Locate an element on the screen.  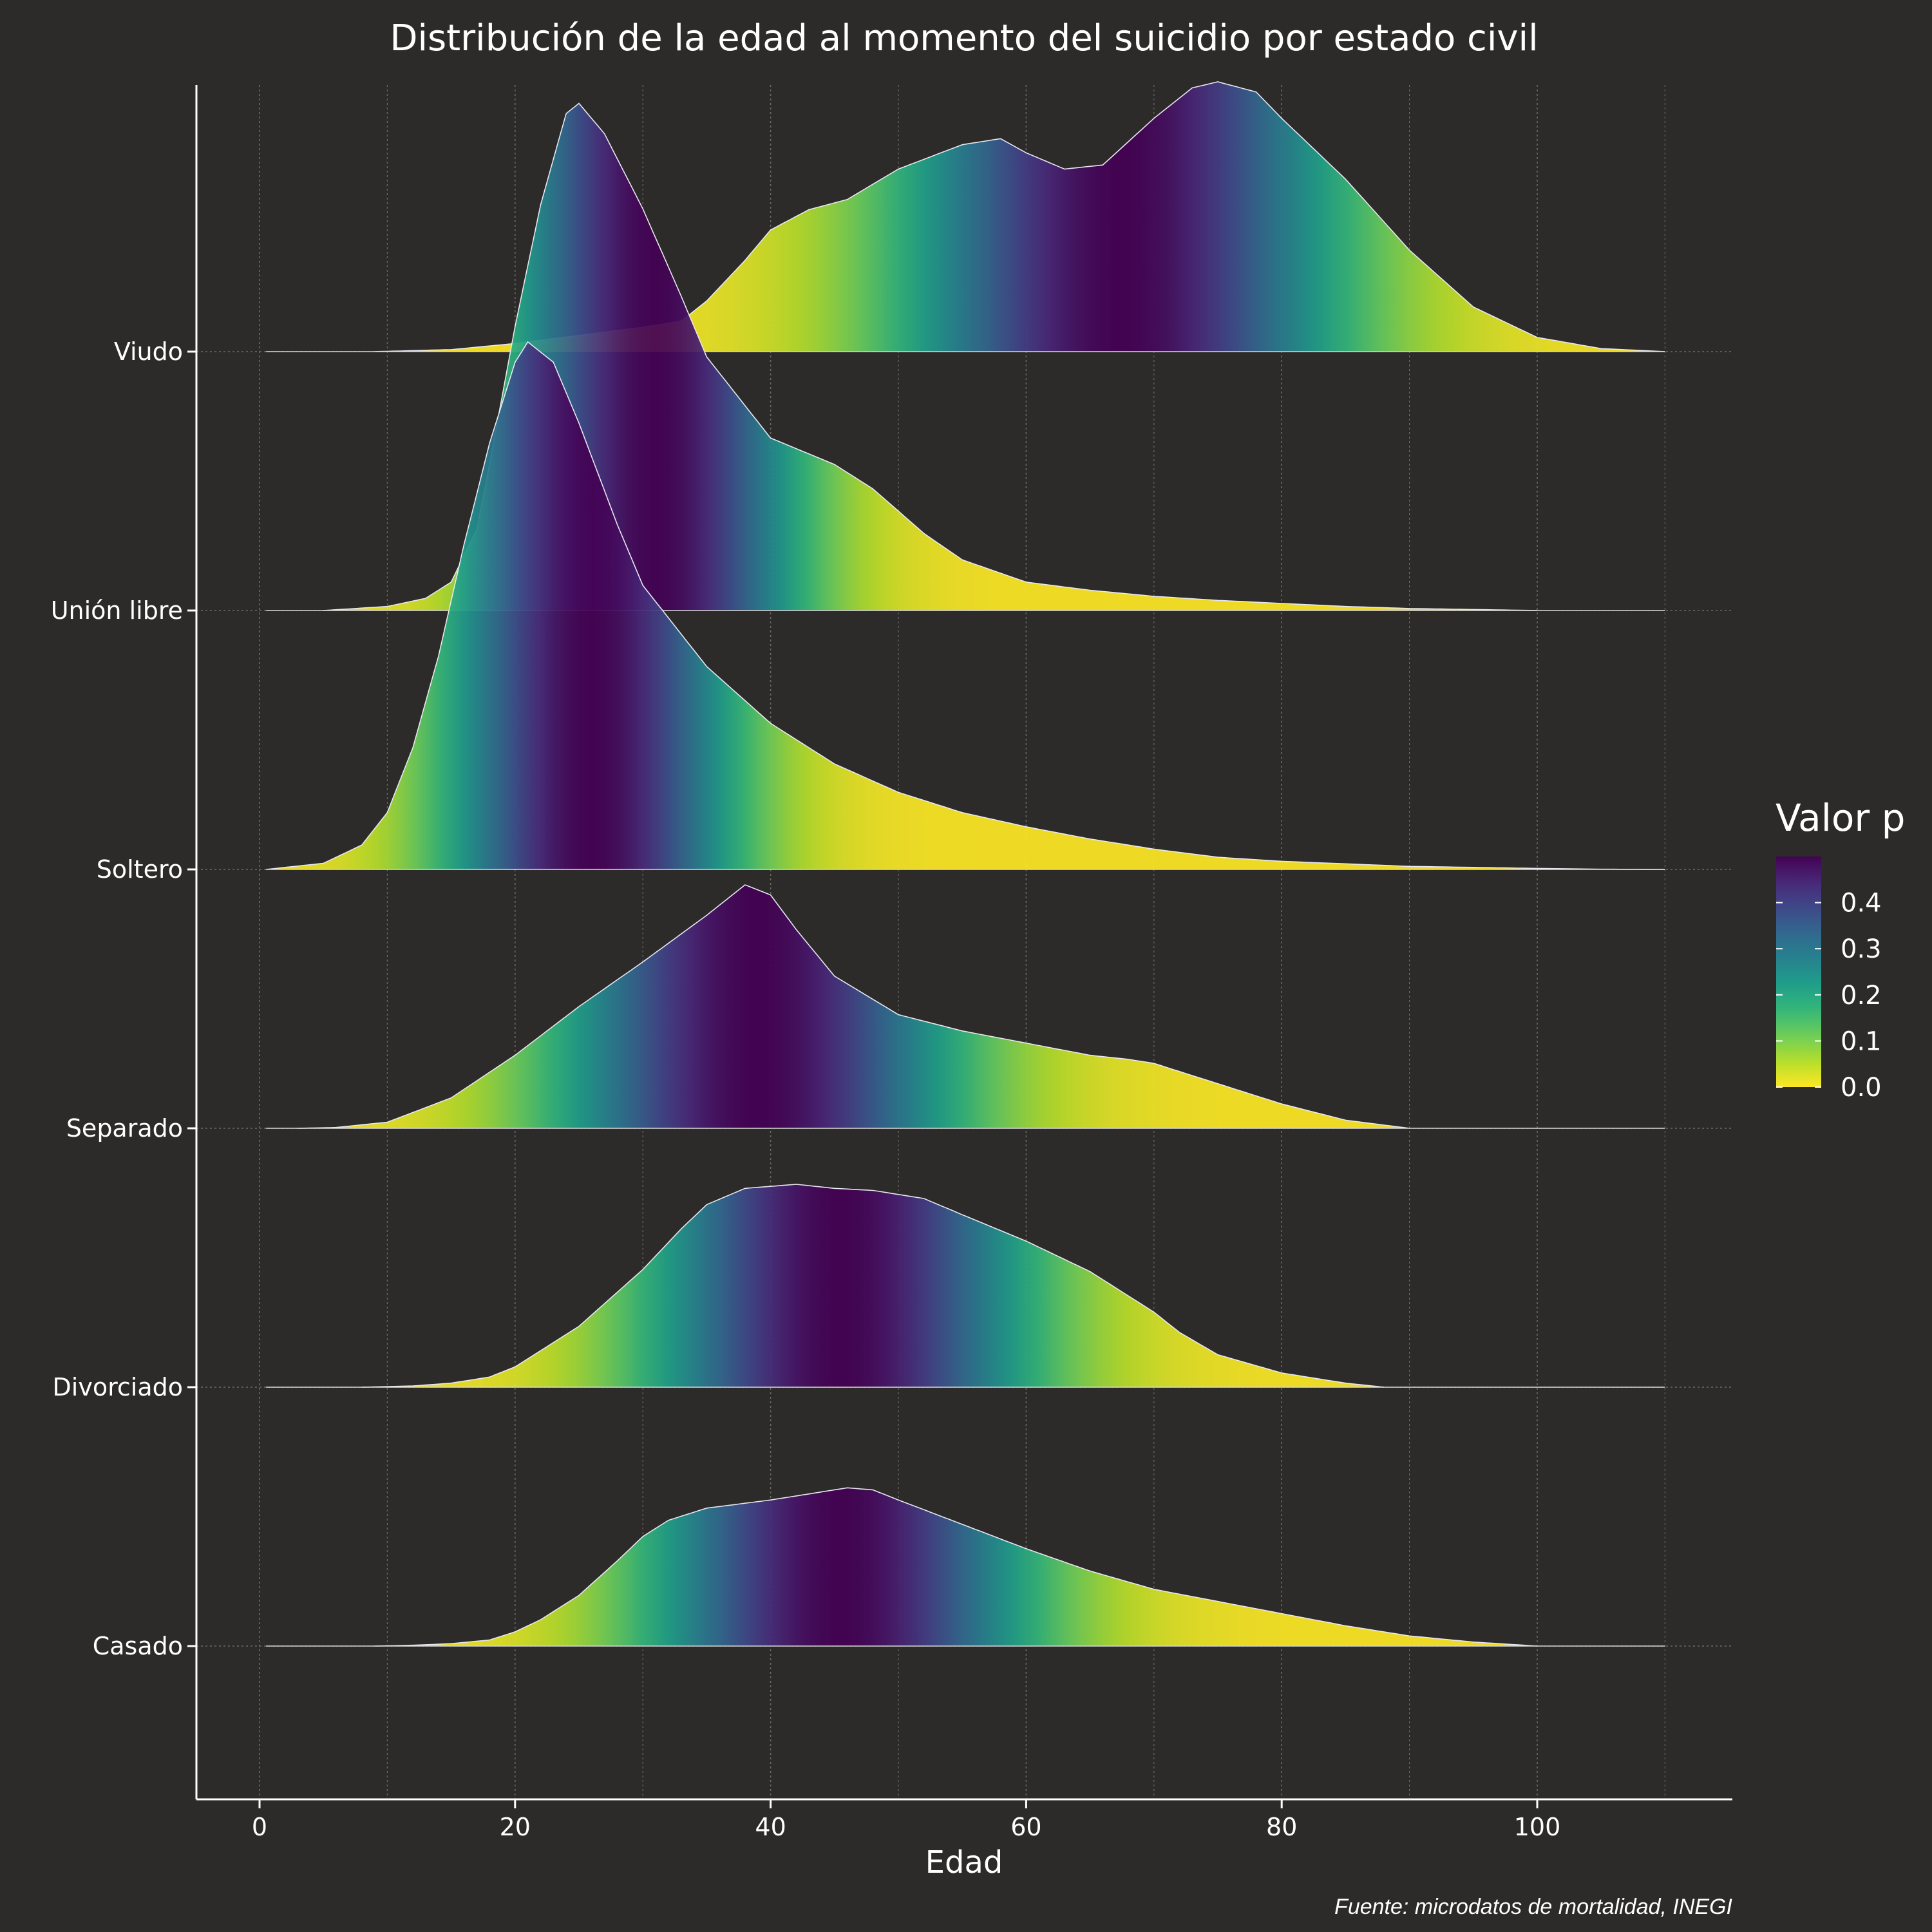
ridge-area-separado is located at coordinates (854, 1007).